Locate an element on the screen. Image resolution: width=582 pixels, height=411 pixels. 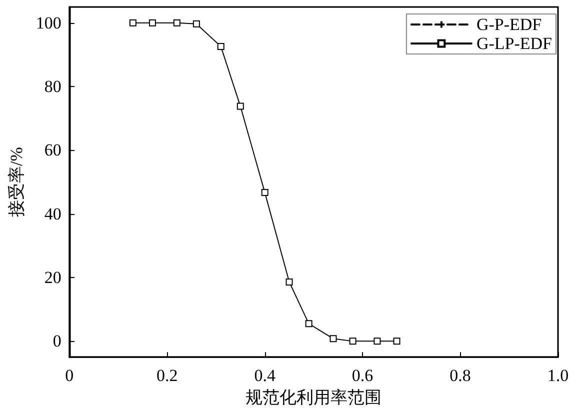
y-tick-label: 40 is located at coordinates (53, 214).